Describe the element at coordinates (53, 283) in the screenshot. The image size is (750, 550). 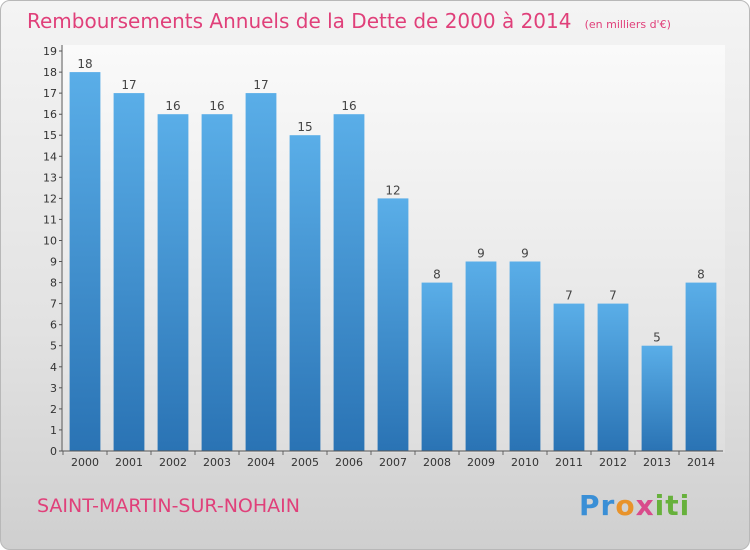
I see `y-tick-label: 8` at that location.